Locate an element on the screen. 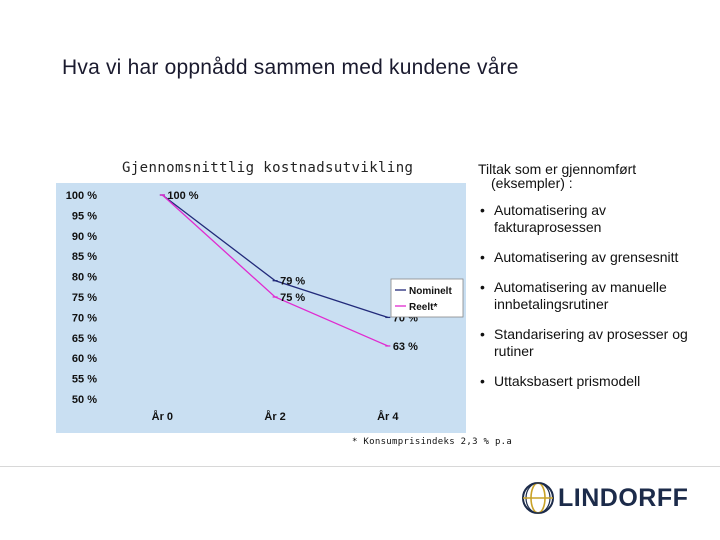 The height and width of the screenshot is (540, 720). actions-heading: Tiltak som er gjennomført (eksempler) : is located at coordinates (593, 176).